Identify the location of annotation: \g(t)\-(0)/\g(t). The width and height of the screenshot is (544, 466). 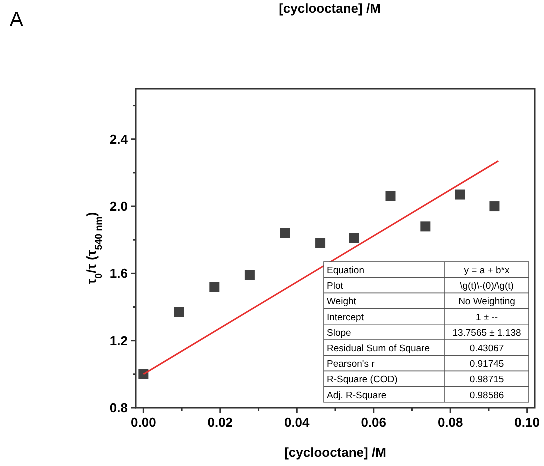
(487, 286).